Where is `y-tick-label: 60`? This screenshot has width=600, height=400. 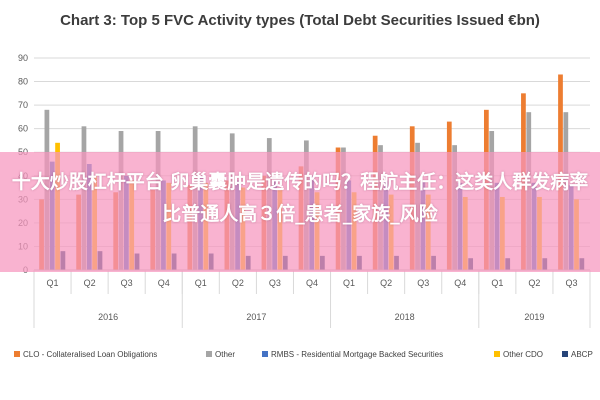 y-tick-label: 60 is located at coordinates (23, 129).